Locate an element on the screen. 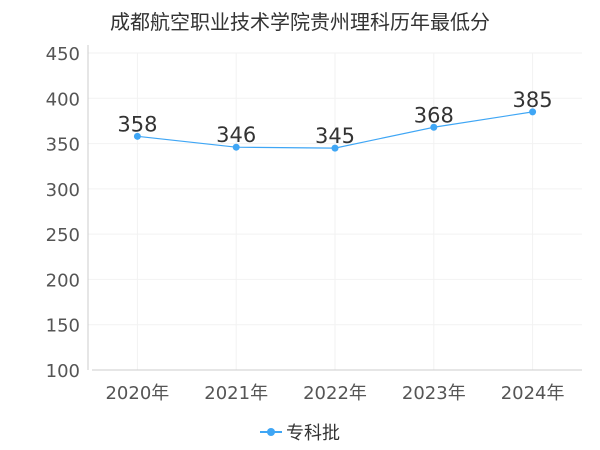 Image resolution: width=600 pixels, height=450 pixels. legend-swatch-icon is located at coordinates (271, 432).